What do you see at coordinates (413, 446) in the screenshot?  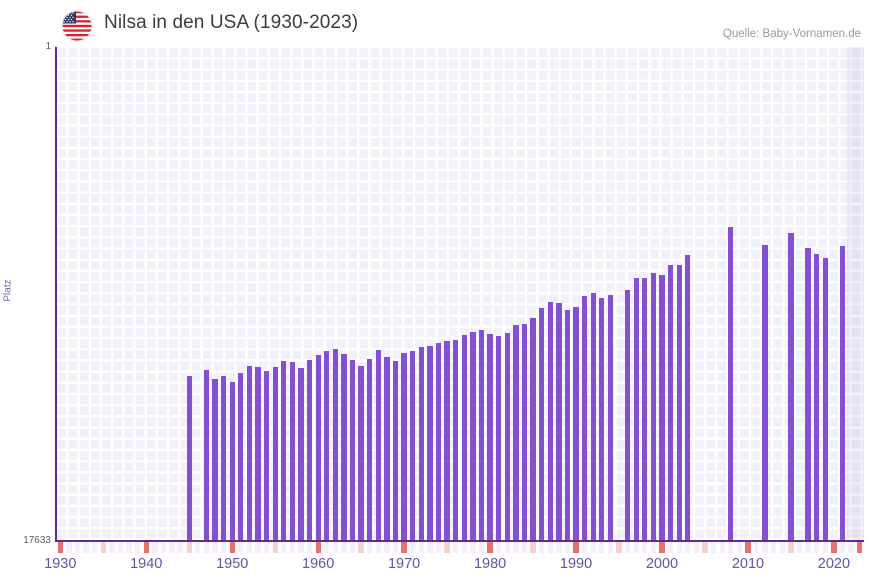 I see `bar-1971` at bounding box center [413, 446].